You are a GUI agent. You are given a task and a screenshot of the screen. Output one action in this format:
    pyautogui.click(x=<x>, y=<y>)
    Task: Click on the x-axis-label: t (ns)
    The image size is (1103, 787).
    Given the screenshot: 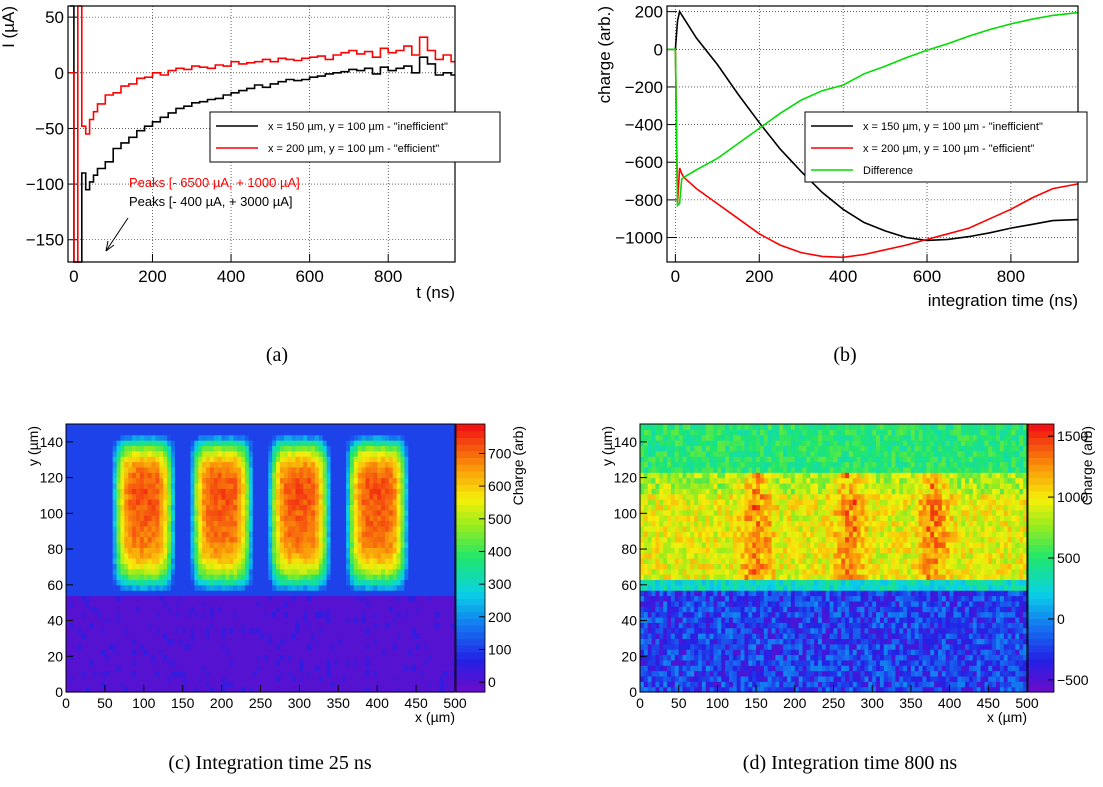 What is the action you would take?
    pyautogui.click(x=435, y=292)
    